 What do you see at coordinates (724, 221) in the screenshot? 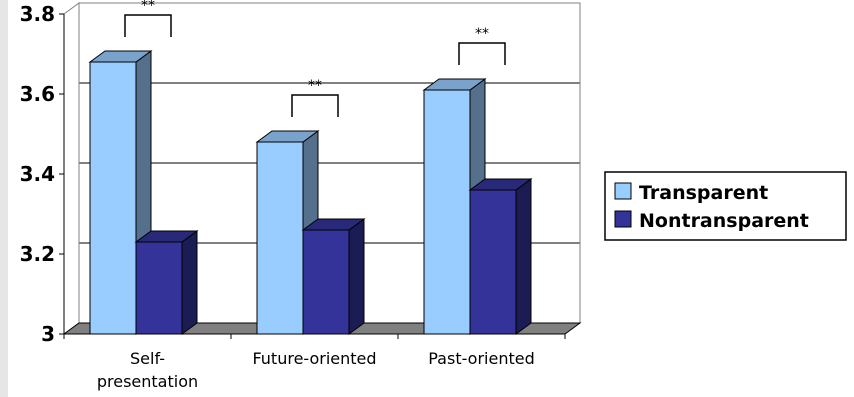
I see `legend-label-nontransparent: Nontransparent` at bounding box center [724, 221].